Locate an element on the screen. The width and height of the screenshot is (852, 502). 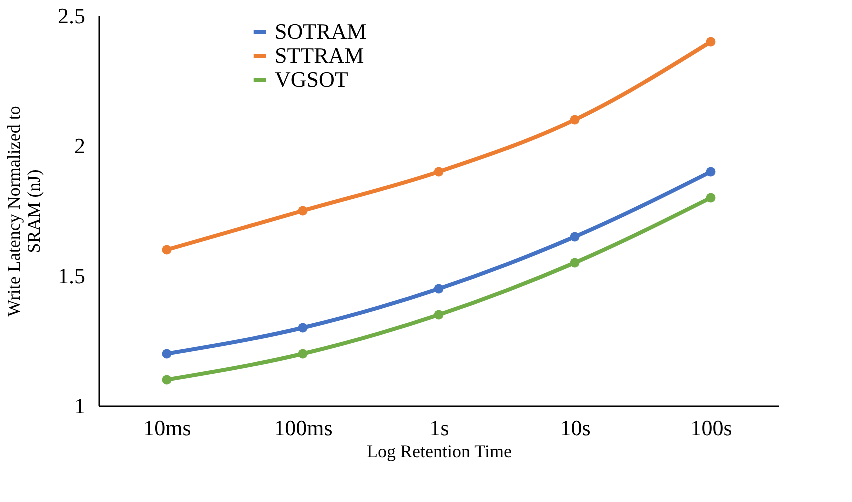
y-tick-label: 1.5 is located at coordinates (72, 276).